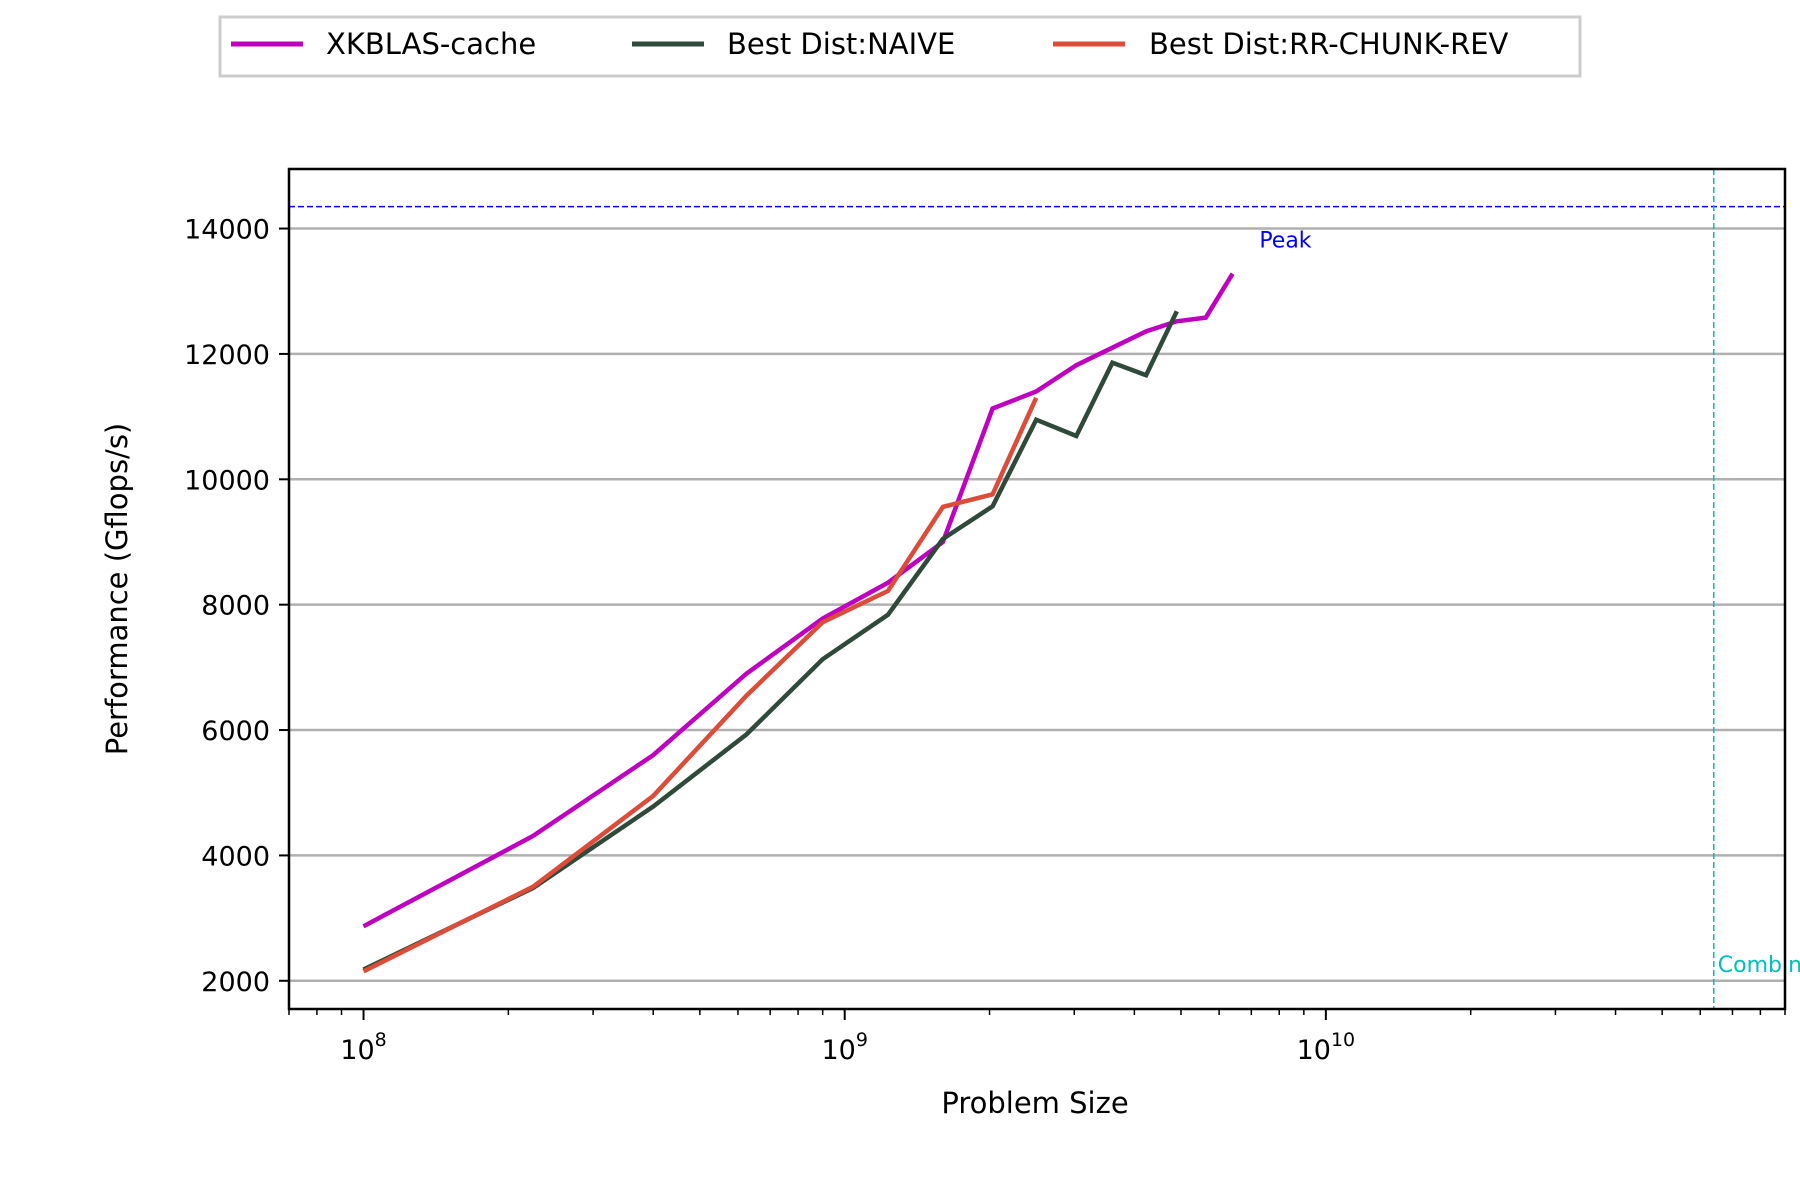 Image resolution: width=1800 pixels, height=1200 pixels. I want to click on legend-entry-xkblas-cache: XKBLAS-cache, so click(383, 44).